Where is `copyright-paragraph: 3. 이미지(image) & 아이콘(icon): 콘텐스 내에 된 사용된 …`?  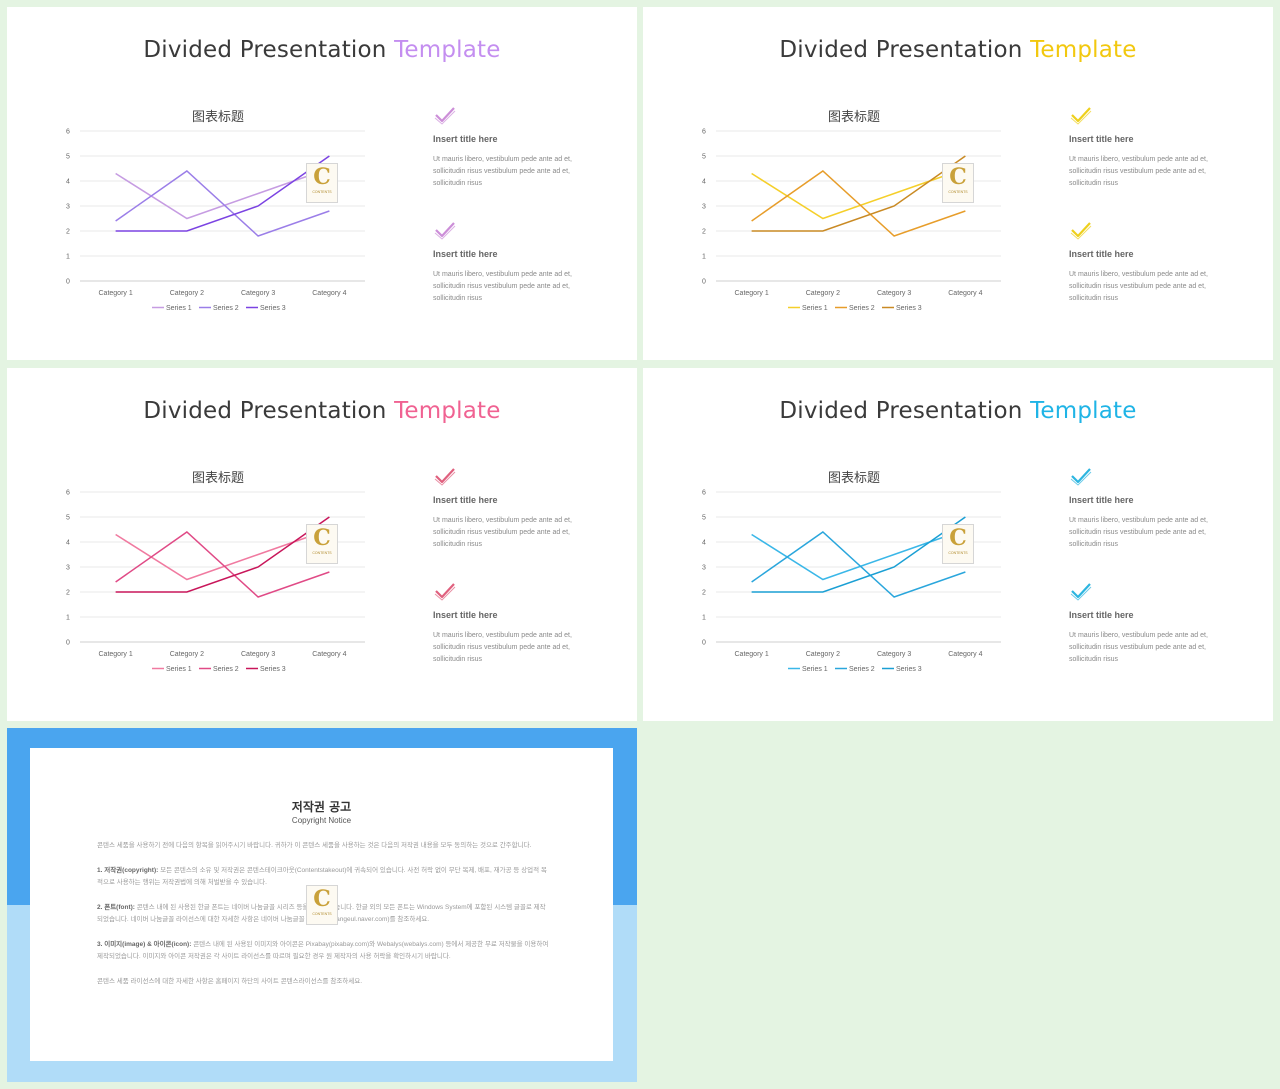 copyright-paragraph: 3. 이미지(image) & 아이콘(icon): 콘텐스 내에 된 사용된 … is located at coordinates (323, 950).